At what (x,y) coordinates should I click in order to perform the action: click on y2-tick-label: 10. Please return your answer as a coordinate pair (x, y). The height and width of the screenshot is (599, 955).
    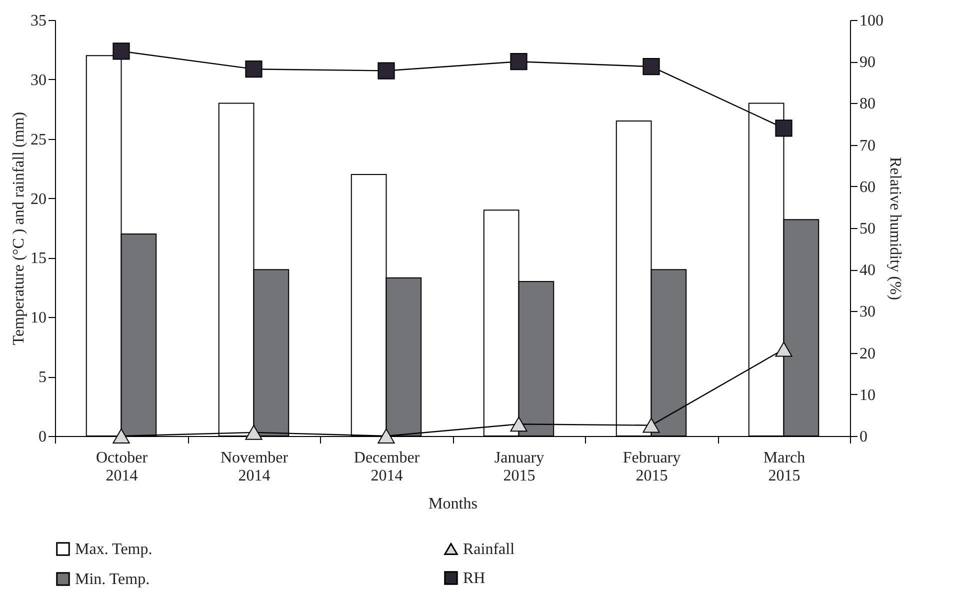
    Looking at the image, I should click on (868, 395).